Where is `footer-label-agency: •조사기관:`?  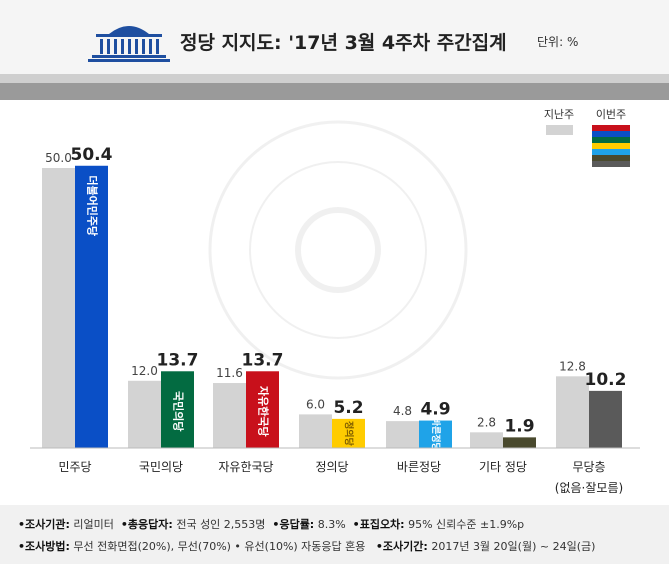
footer-label-agency: •조사기관: is located at coordinates (44, 524).